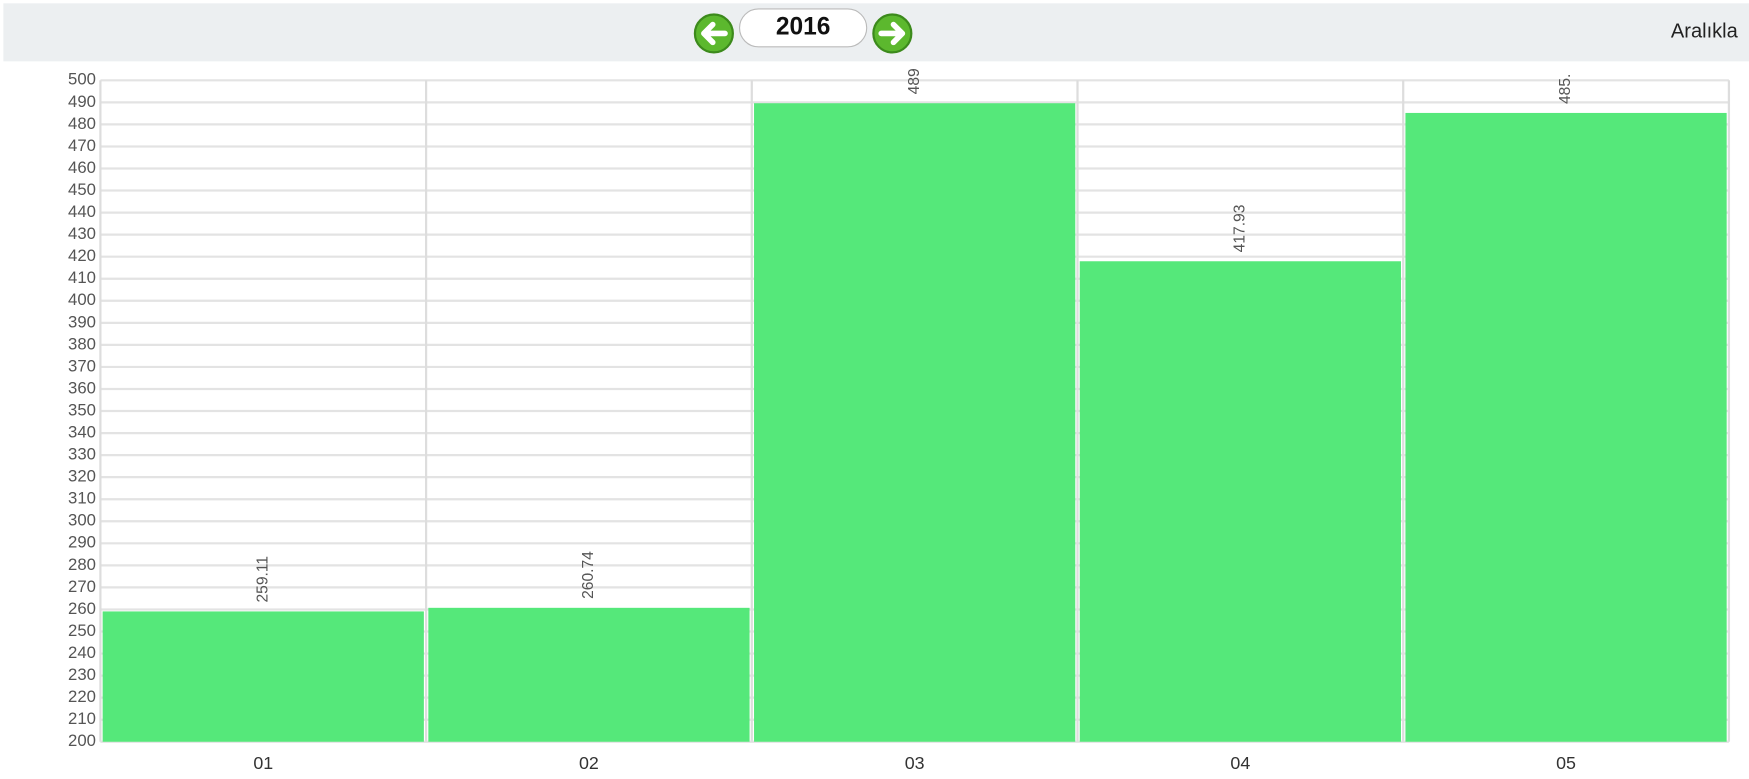  What do you see at coordinates (82, 167) in the screenshot?
I see `y-tick-label: 460` at bounding box center [82, 167].